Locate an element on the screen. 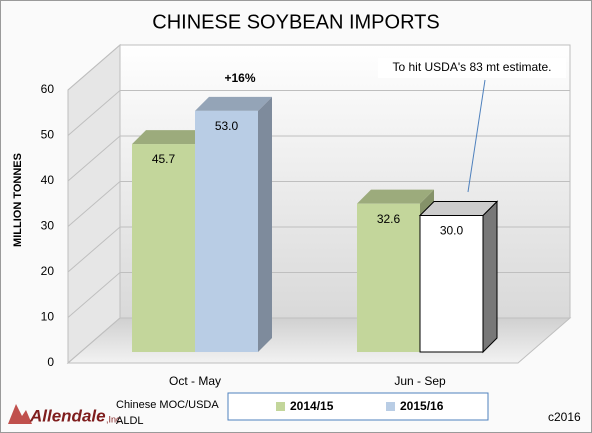 Image resolution: width=592 pixels, height=433 pixels. logo-name: Allendale is located at coordinates (67, 415).